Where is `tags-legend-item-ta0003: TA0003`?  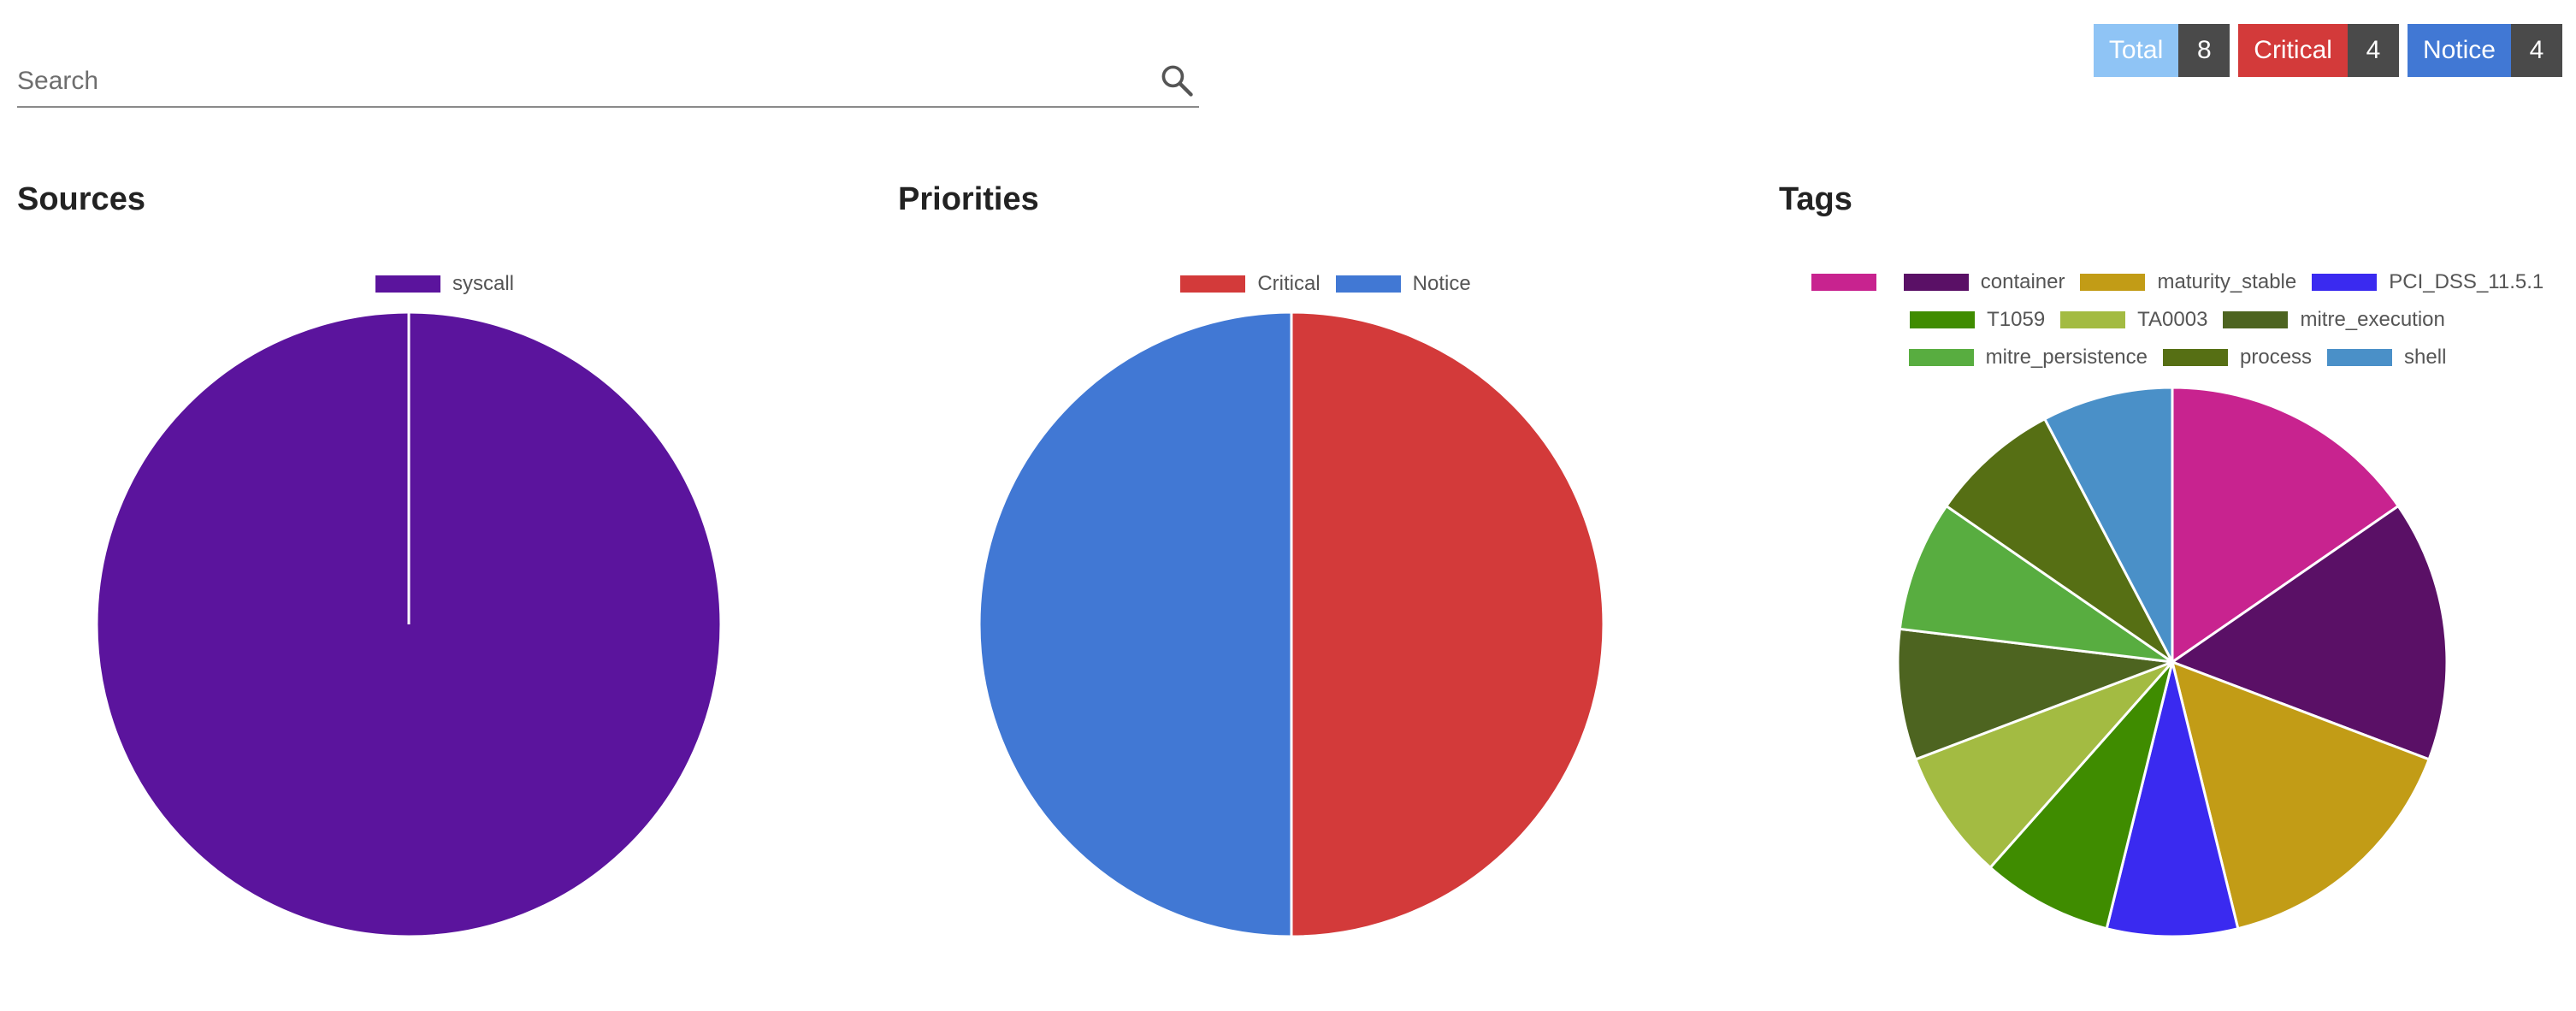 tags-legend-item-ta0003: TA0003 is located at coordinates (2133, 320).